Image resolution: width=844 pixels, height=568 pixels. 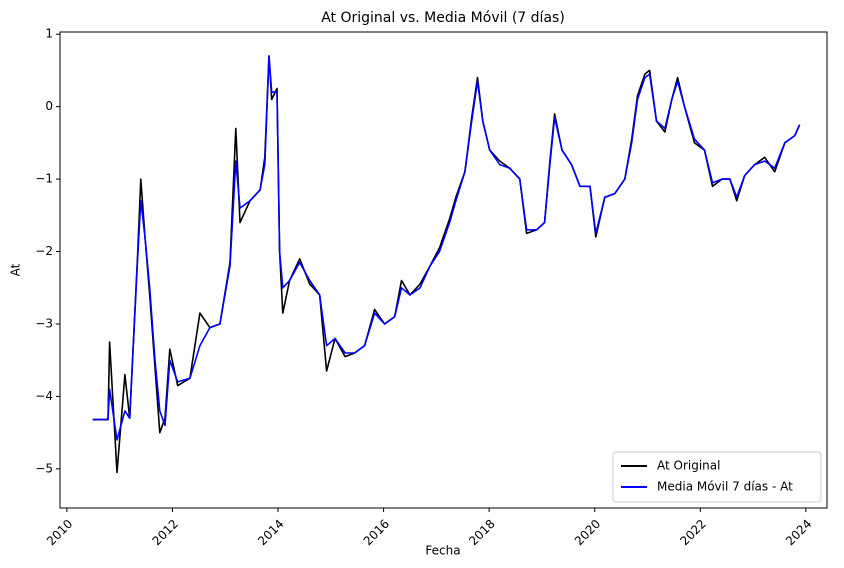 What do you see at coordinates (44, 323) in the screenshot?
I see `y-tick-label: −3` at bounding box center [44, 323].